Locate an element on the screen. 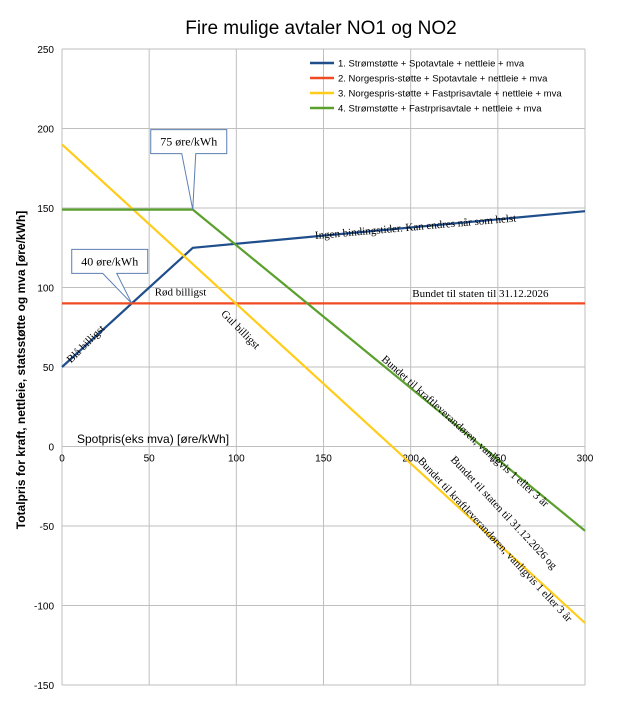 The height and width of the screenshot is (720, 631). annotation: Bundet til staten til 31.12.2026 is located at coordinates (480, 294).